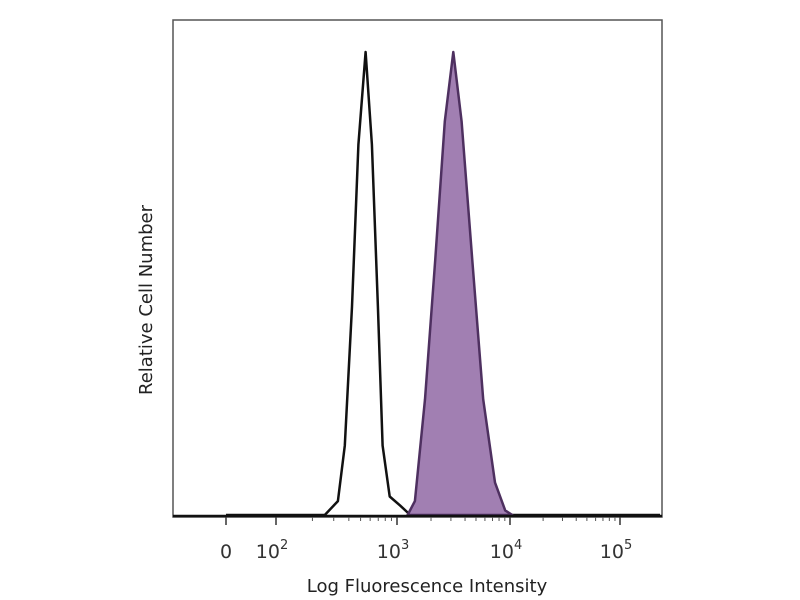 The height and width of the screenshot is (600, 800). What do you see at coordinates (460, 283) in the screenshot?
I see `filled-histogram-series` at bounding box center [460, 283].